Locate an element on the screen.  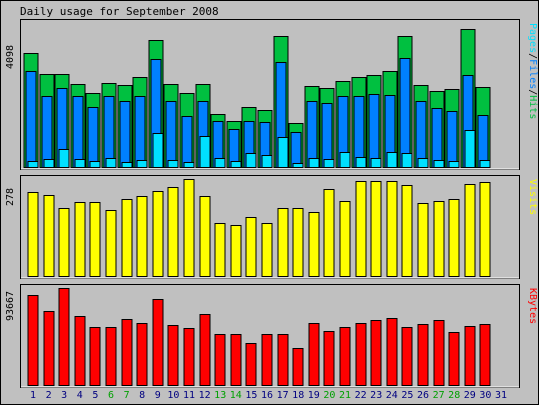
day-label: 11 is located at coordinates (189, 395).